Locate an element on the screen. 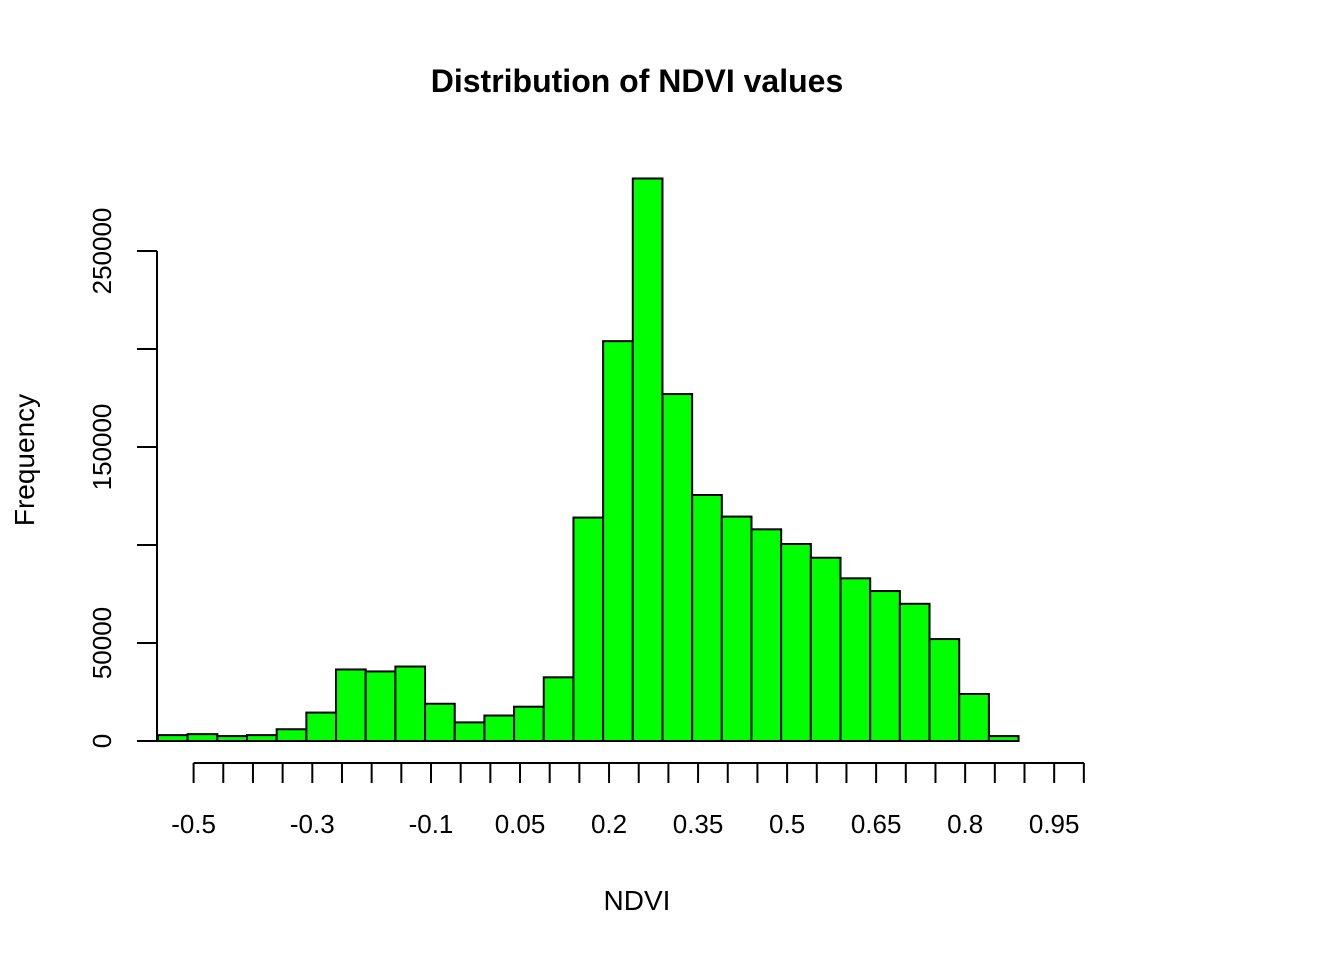 The image size is (1344, 960). x-tick-label: 0.35 is located at coordinates (698, 824).